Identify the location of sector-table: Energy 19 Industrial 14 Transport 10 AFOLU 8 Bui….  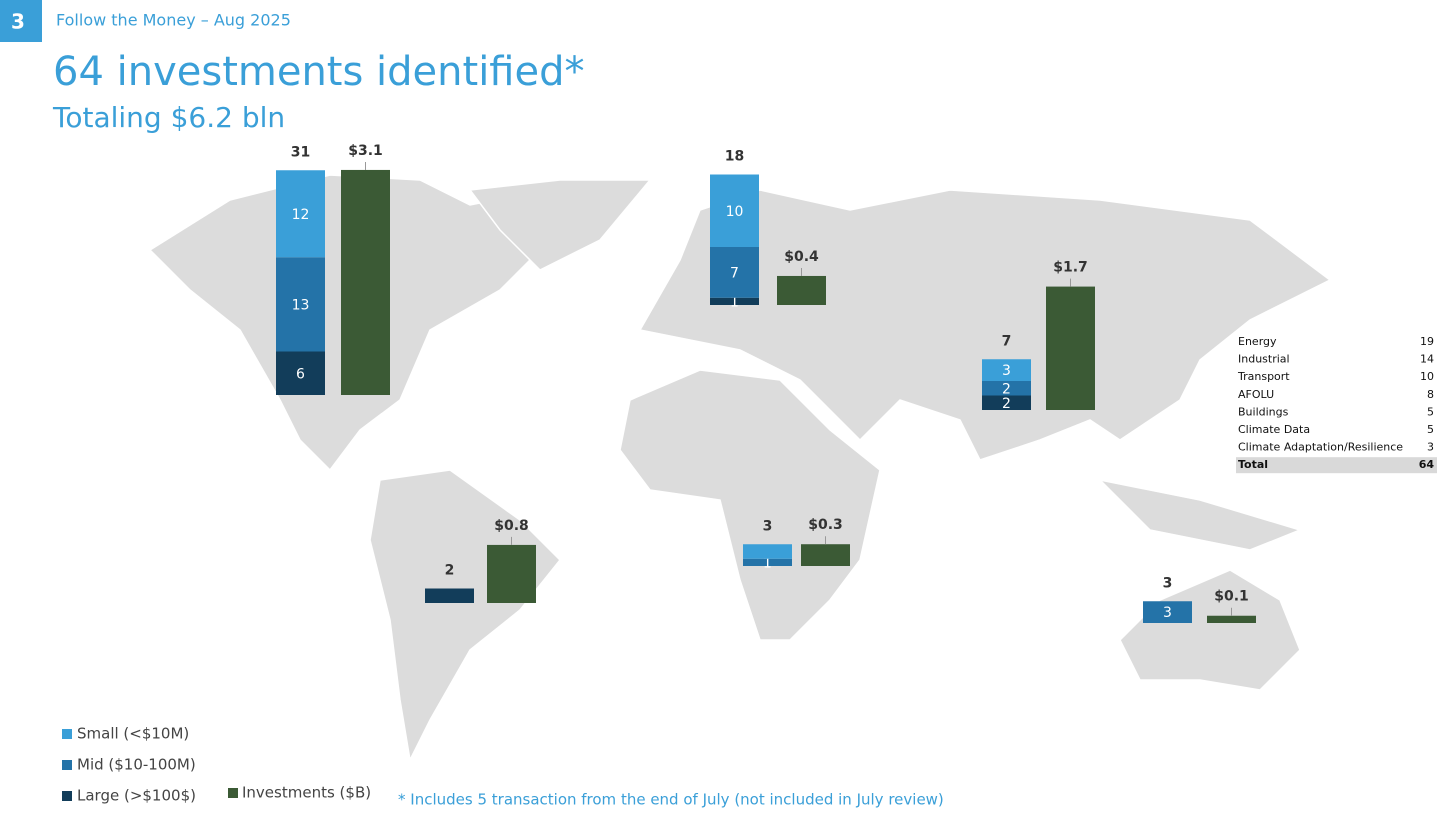
(1336, 404).